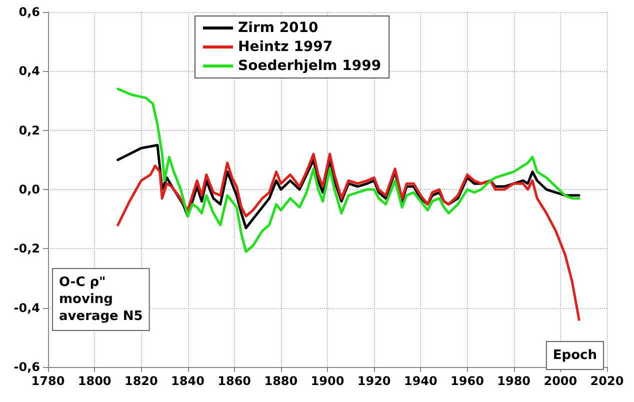 This screenshot has width=634, height=402. I want to click on legend-label: Heintz 1997, so click(285, 47).